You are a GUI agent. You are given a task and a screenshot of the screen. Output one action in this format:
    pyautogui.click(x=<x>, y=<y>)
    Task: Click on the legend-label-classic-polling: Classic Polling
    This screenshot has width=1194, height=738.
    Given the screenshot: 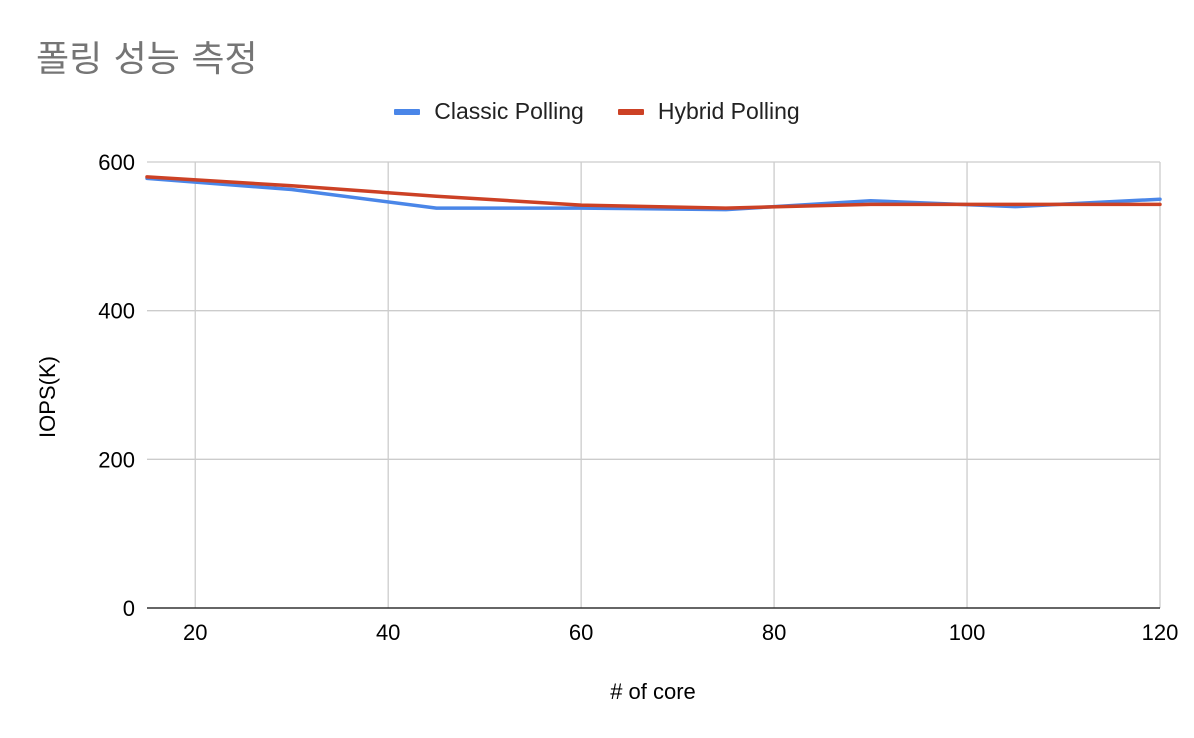 What is the action you would take?
    pyautogui.click(x=509, y=111)
    